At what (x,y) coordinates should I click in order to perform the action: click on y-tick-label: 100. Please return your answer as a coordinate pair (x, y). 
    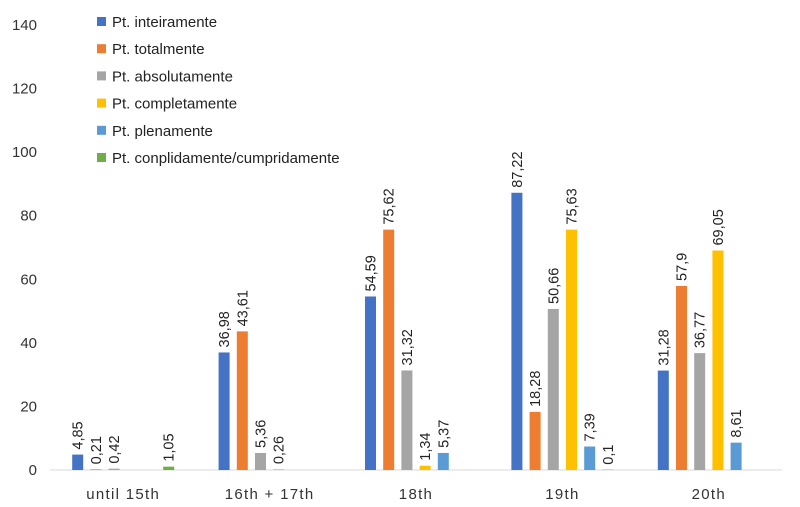
    Looking at the image, I should click on (24, 152).